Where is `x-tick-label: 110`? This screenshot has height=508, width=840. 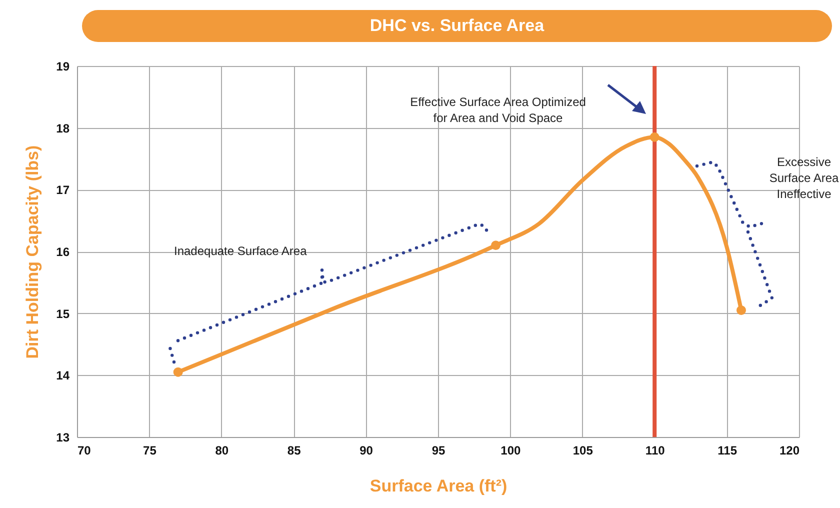
x-tick-label: 110 is located at coordinates (655, 451).